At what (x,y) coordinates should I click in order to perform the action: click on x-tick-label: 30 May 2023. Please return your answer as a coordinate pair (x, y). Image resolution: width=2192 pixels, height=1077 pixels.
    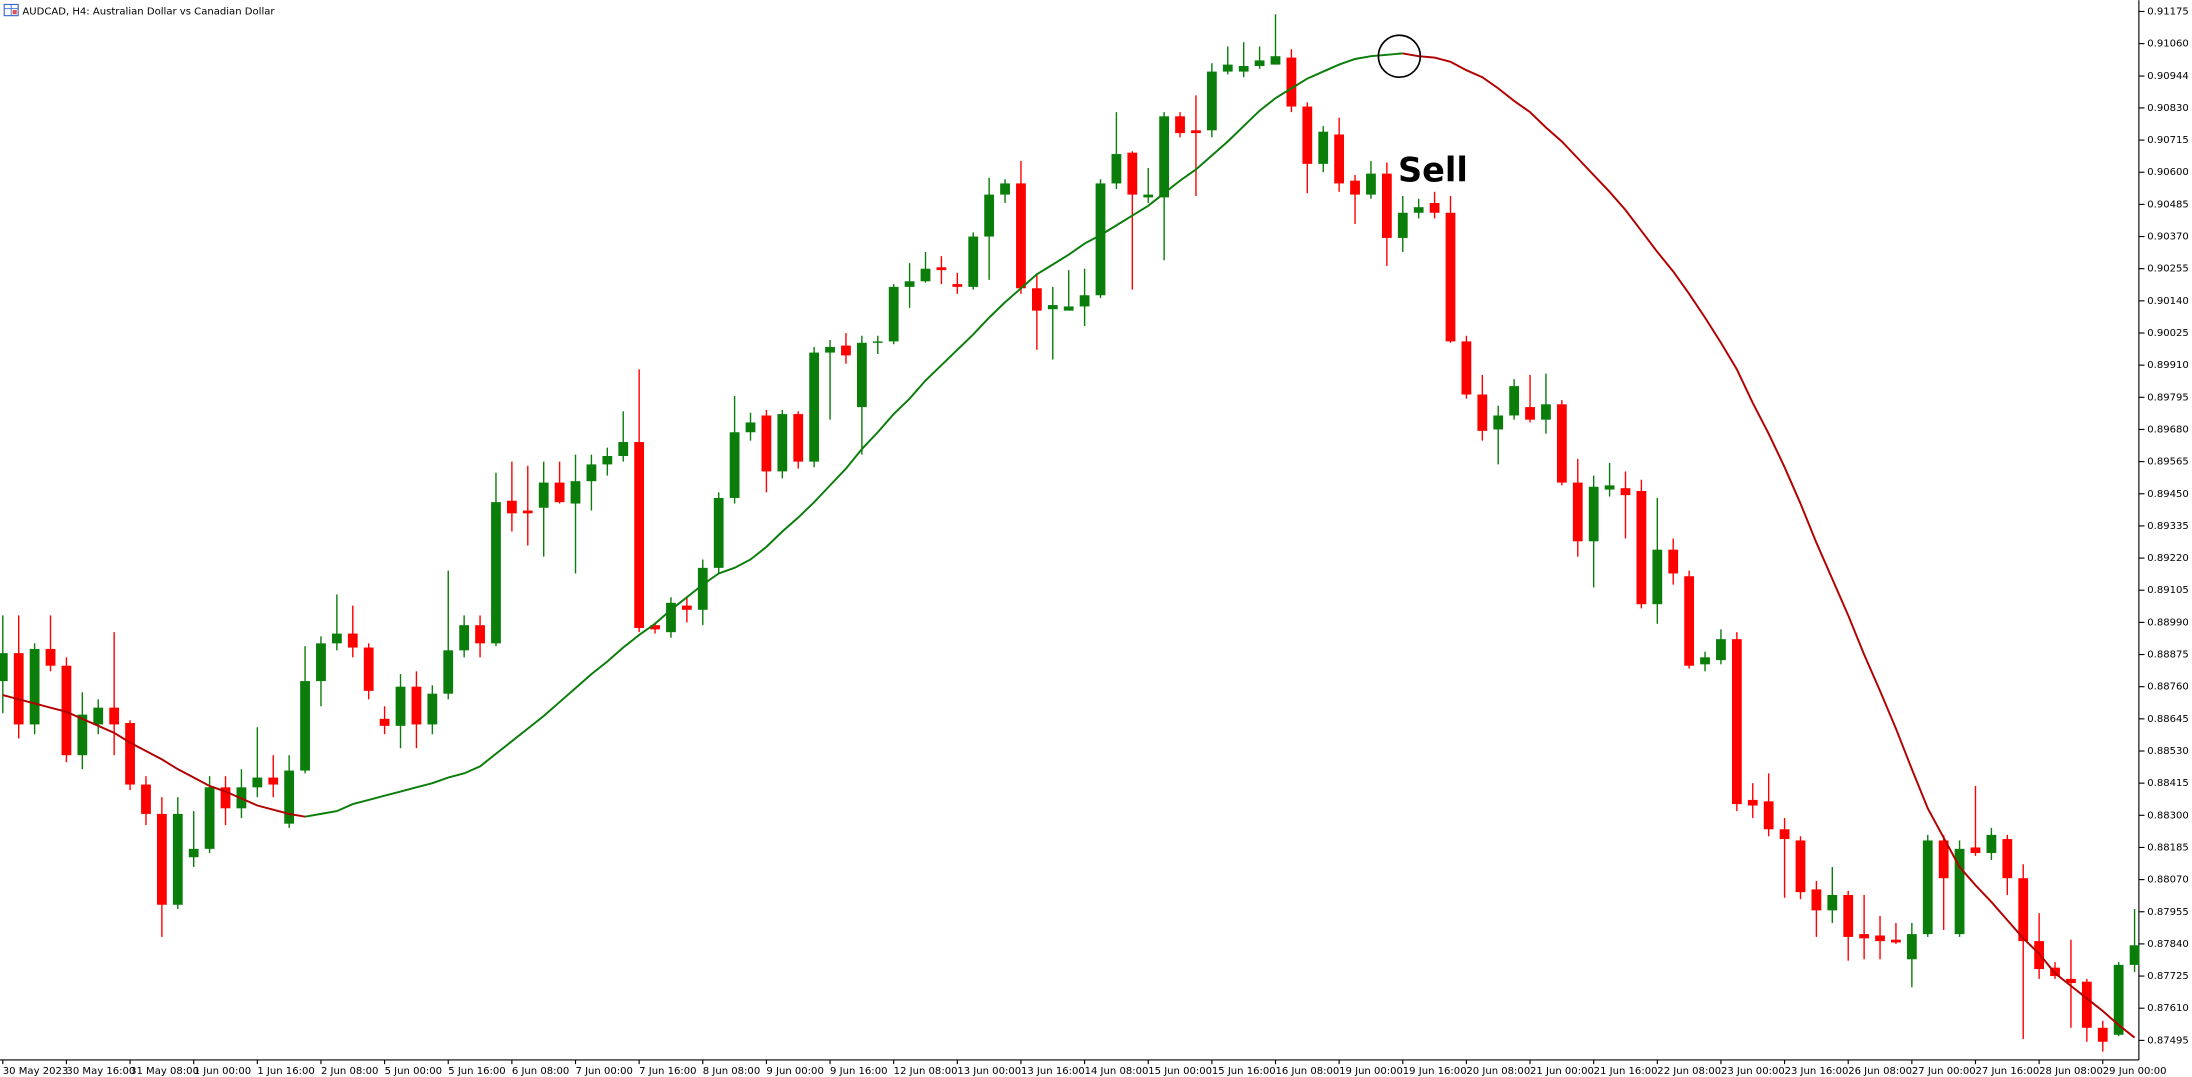
    Looking at the image, I should click on (36, 1071).